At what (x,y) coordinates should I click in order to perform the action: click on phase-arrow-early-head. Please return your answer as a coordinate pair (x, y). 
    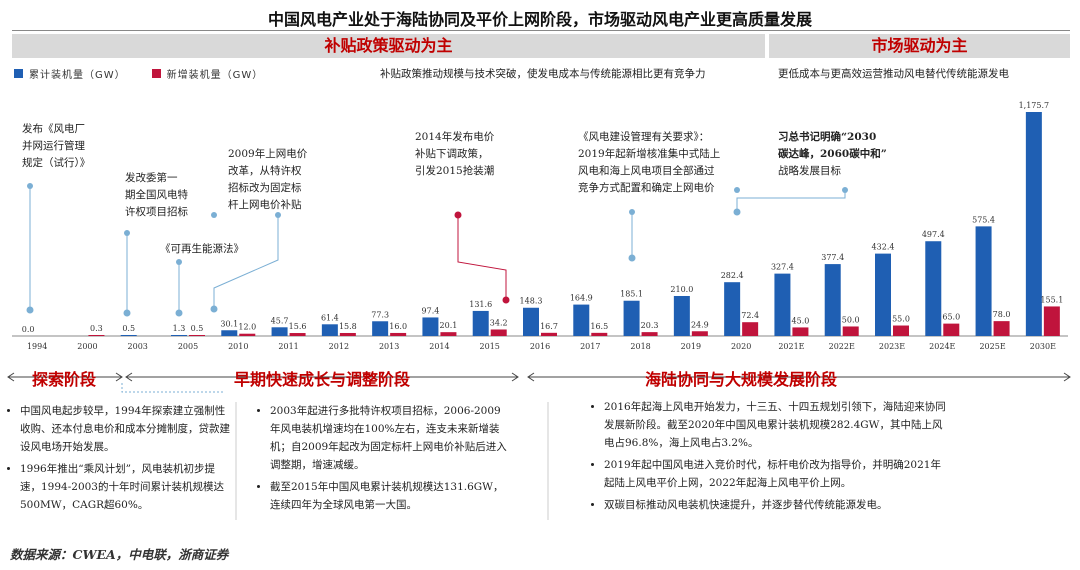
    Looking at the image, I should click on (515, 377).